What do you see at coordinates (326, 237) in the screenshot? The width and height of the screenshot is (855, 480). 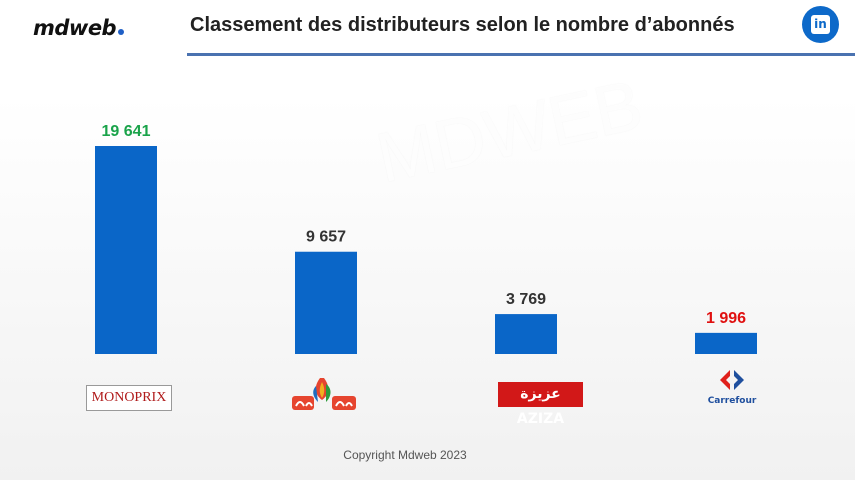 I see `value-label: 9 657` at bounding box center [326, 237].